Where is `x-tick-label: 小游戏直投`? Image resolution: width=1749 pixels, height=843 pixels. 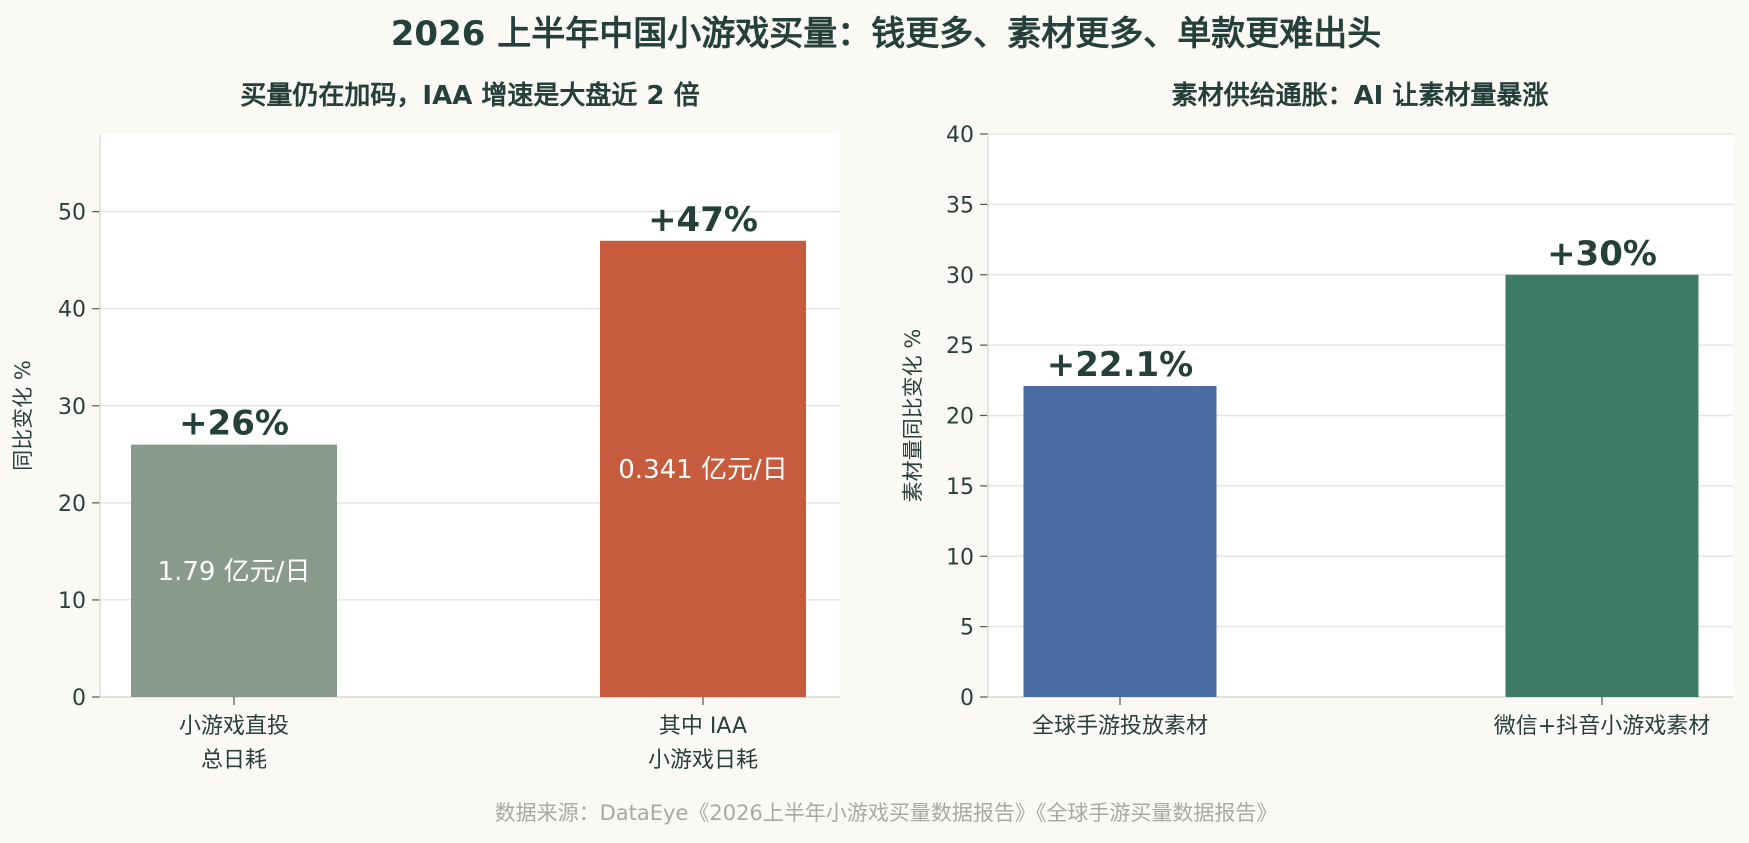 x-tick-label: 小游戏直投 is located at coordinates (234, 726).